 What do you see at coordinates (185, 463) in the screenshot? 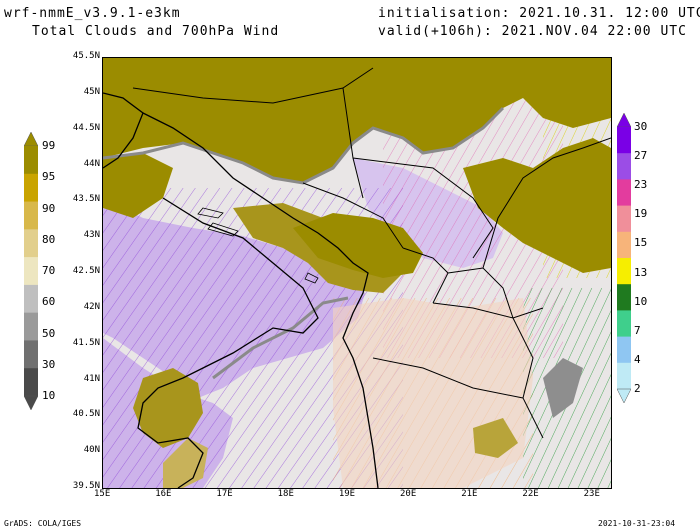
I see `cloud-calabria` at bounding box center [185, 463].